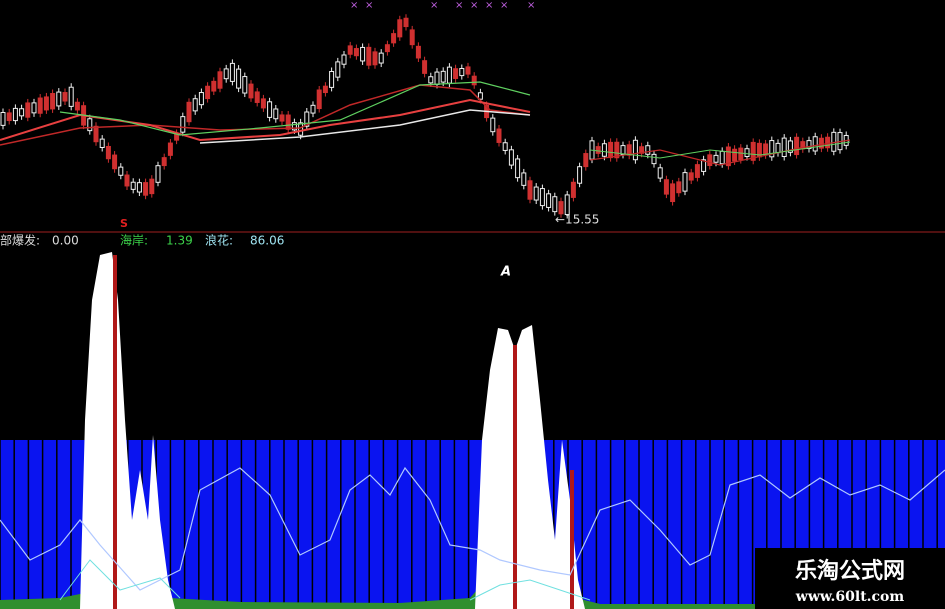 The width and height of the screenshot is (945, 609). I want to click on watermark-box, so click(850, 578).